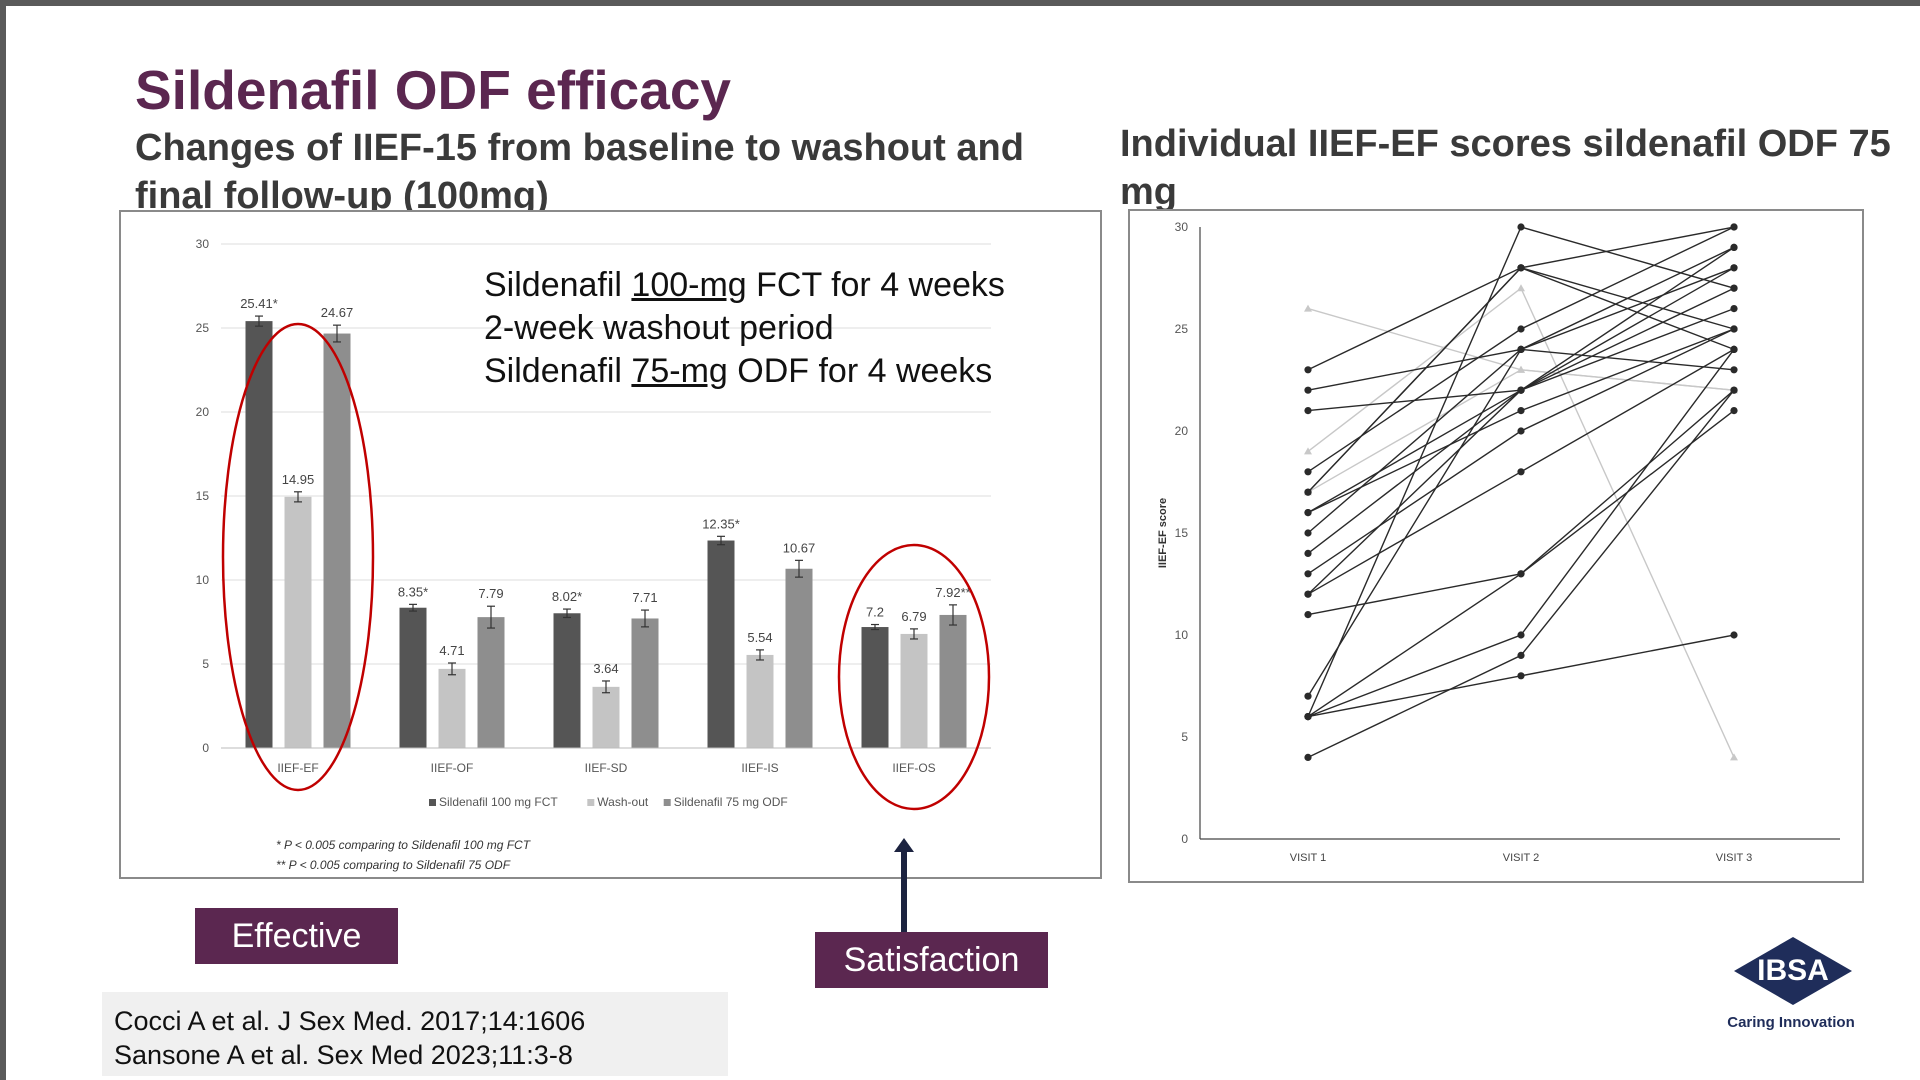  Describe the element at coordinates (1184, 737) in the screenshot. I see `y-tick-label: 5` at that location.